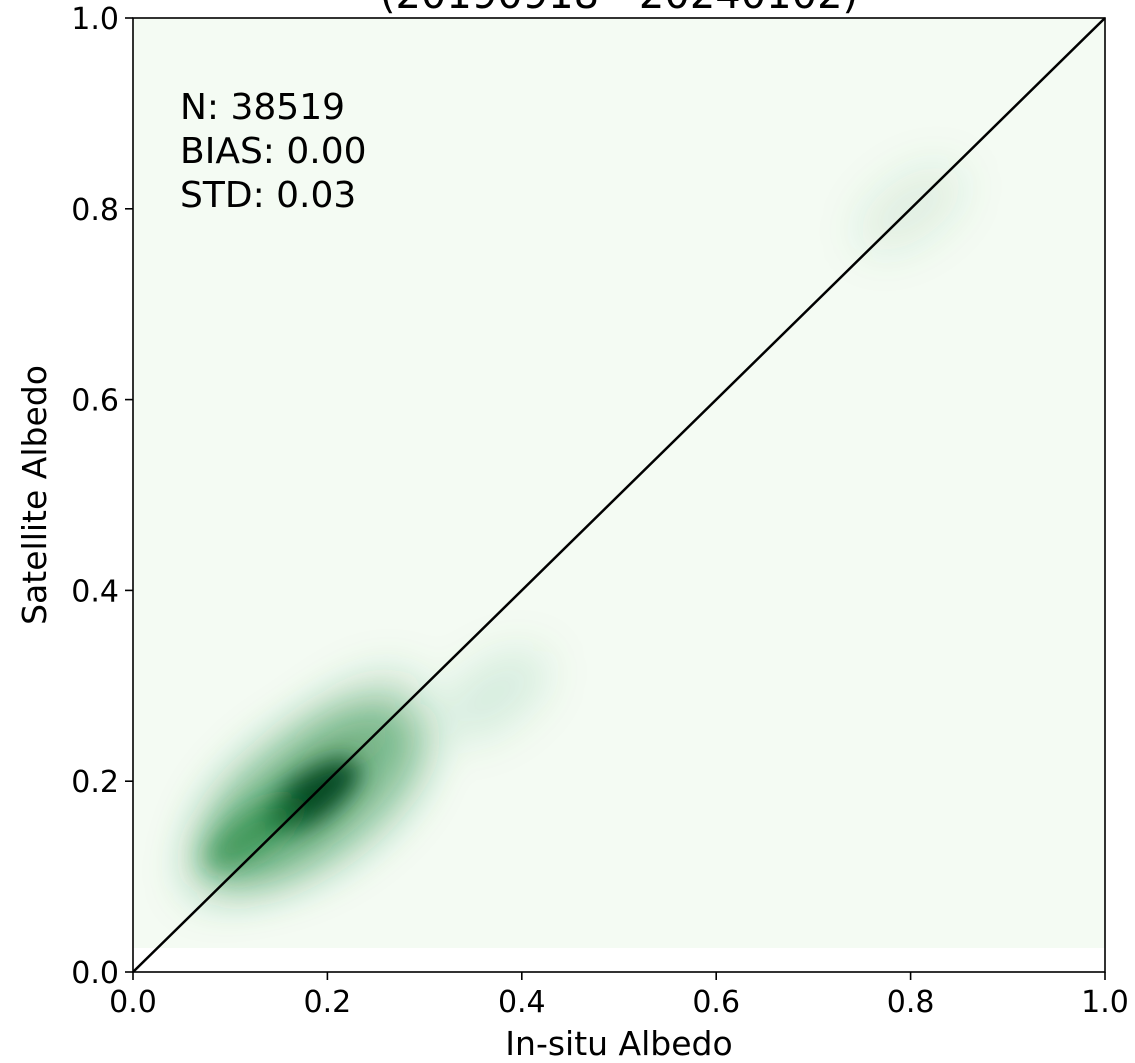  Describe the element at coordinates (34, 495) in the screenshot. I see `y-axis-label: Satellite Albedo` at that location.